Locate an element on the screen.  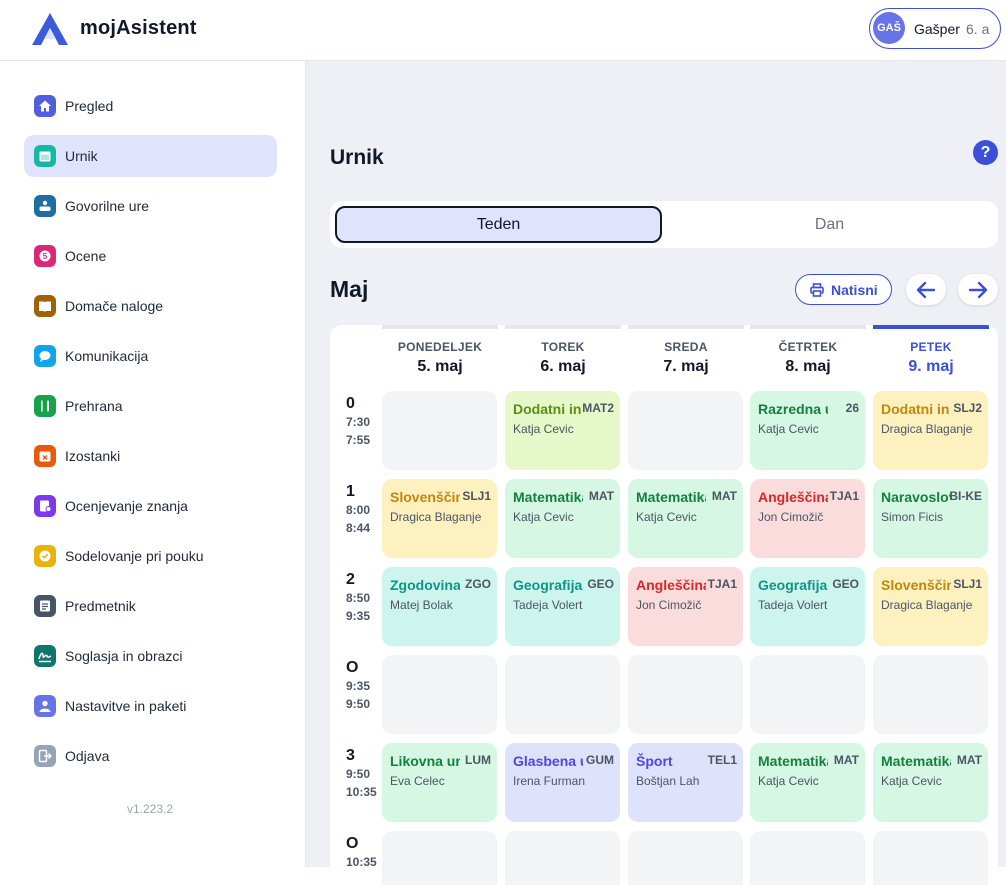
lesson-cell: Zgodovina ZGO Matej Bolak is located at coordinates (439, 606).